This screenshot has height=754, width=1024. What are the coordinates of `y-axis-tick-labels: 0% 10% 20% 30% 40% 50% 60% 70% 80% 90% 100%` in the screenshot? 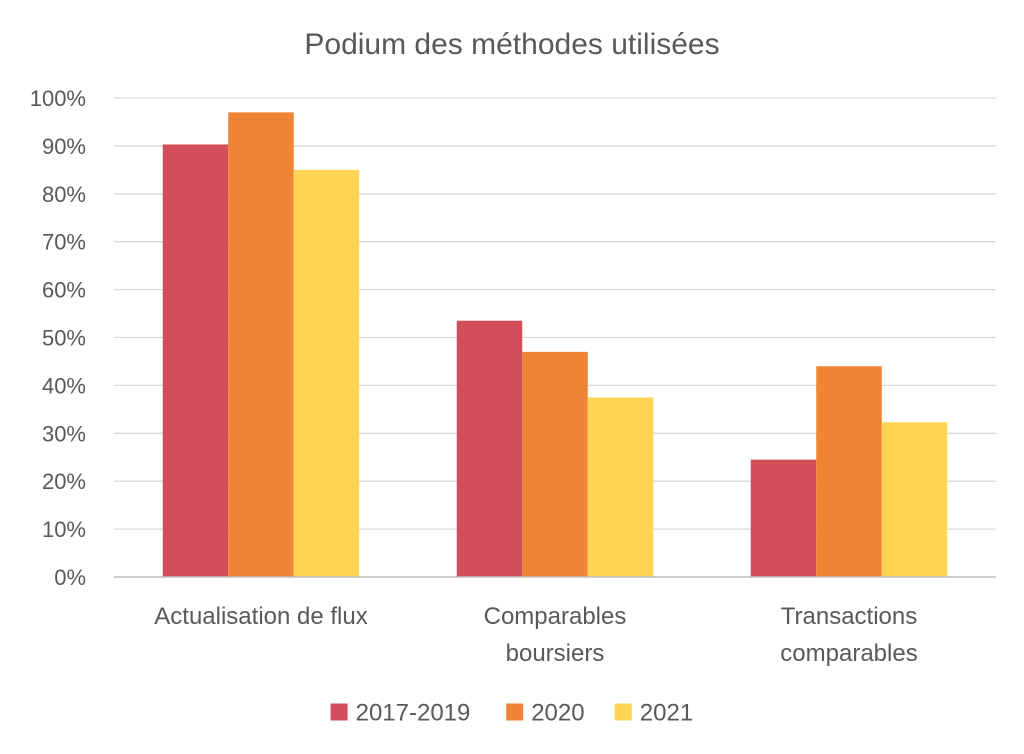 It's located at (58, 338).